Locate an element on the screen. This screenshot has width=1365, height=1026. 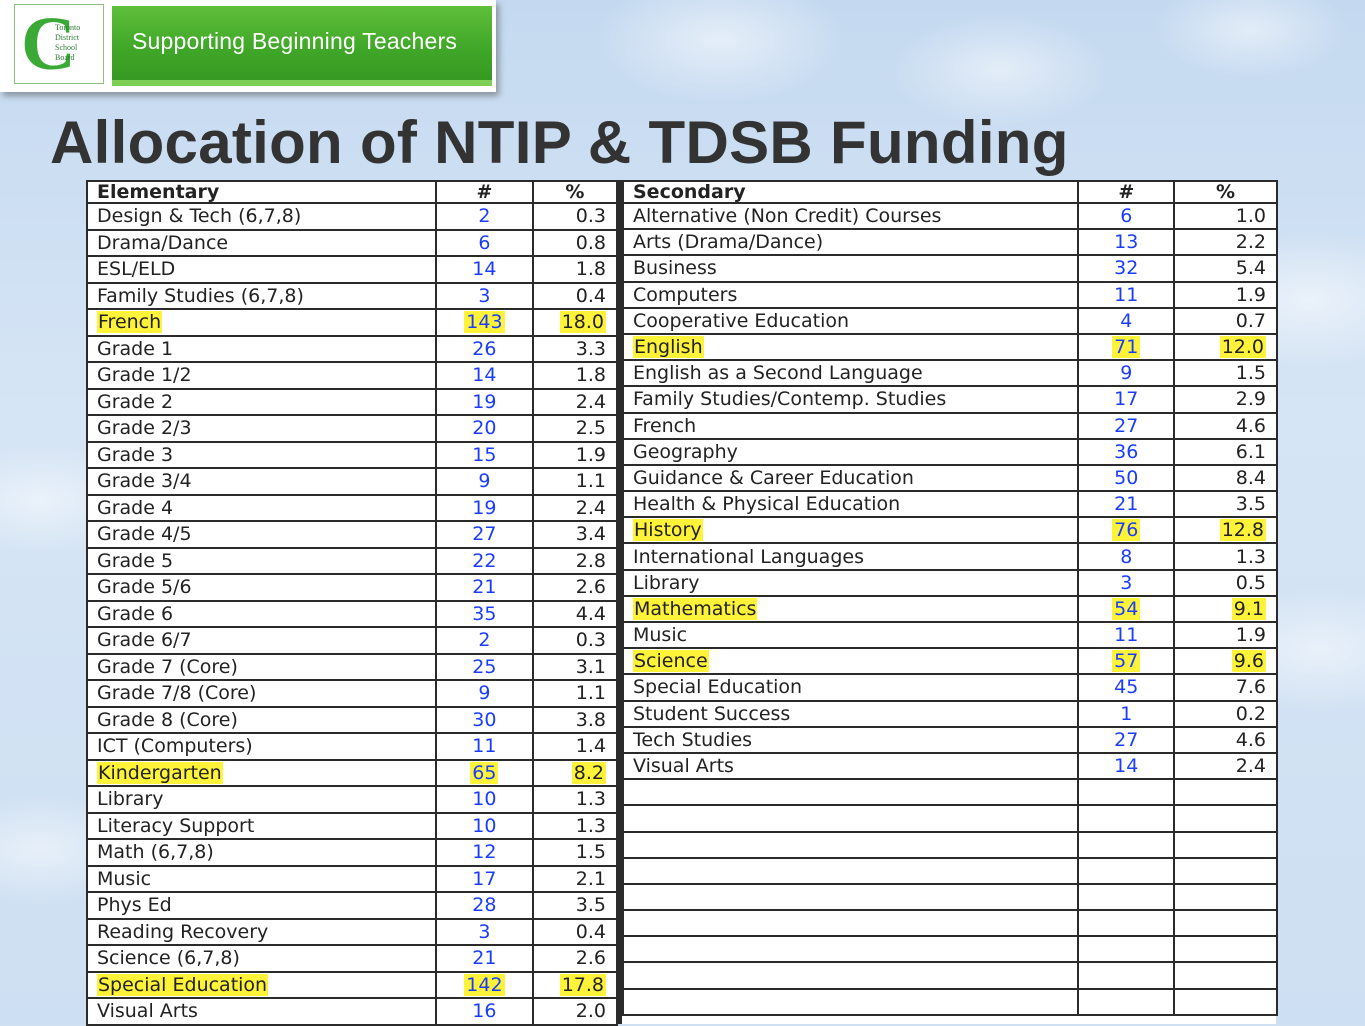
table-row: Grade 1/2 14 1.8 is located at coordinates (352, 375).